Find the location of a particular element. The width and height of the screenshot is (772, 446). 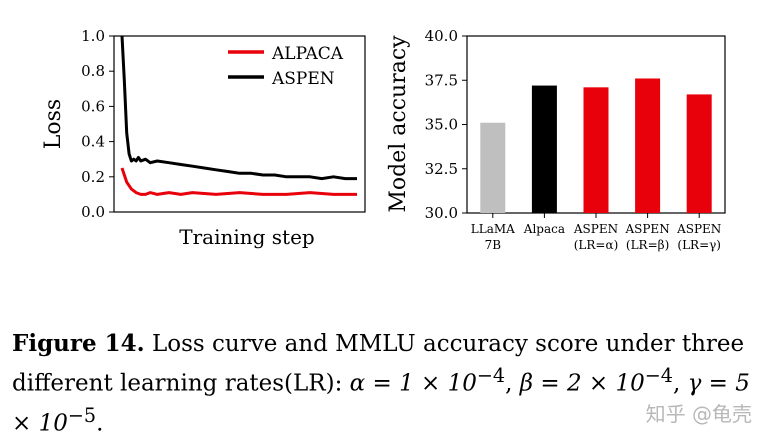

loss-y-tick-label: 0.4 is located at coordinates (93, 142).